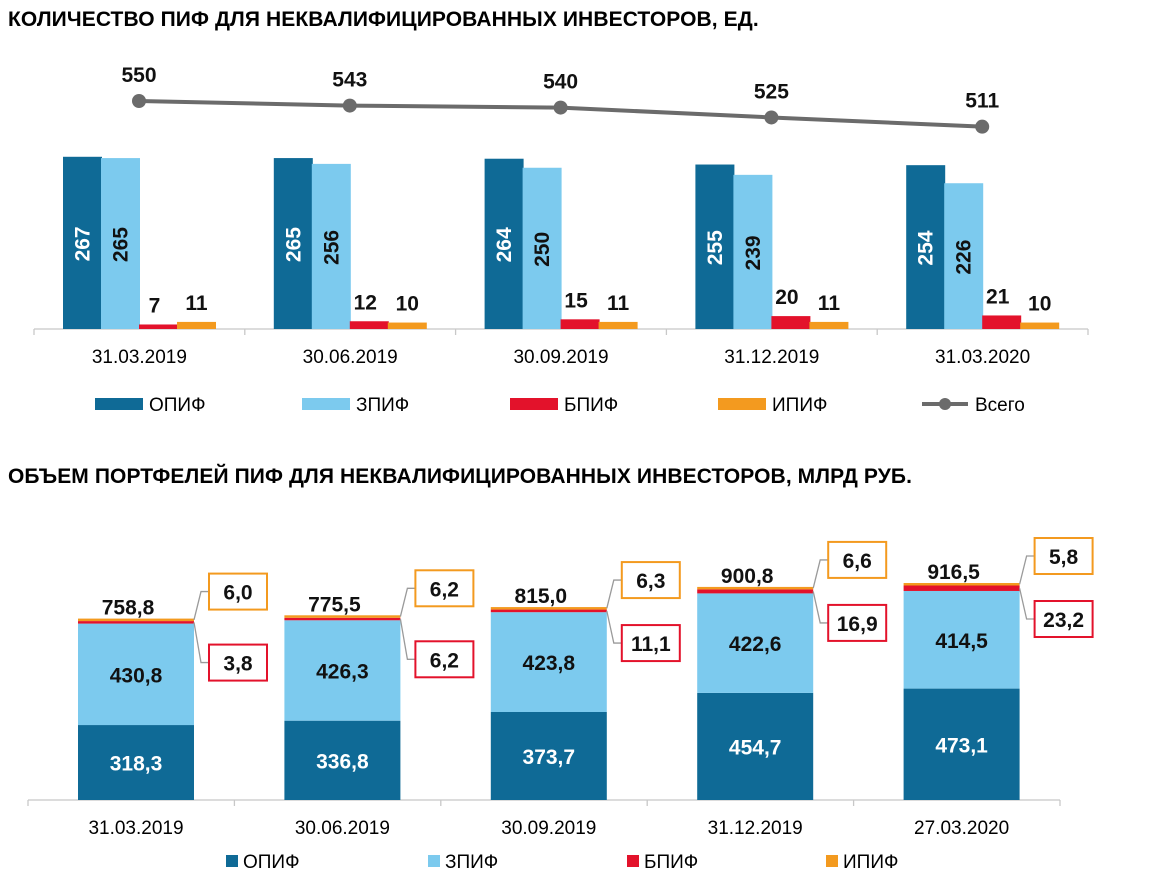 Image resolution: width=1160 pixels, height=881 pixels. I want to click on total-label: 550, so click(138, 75).